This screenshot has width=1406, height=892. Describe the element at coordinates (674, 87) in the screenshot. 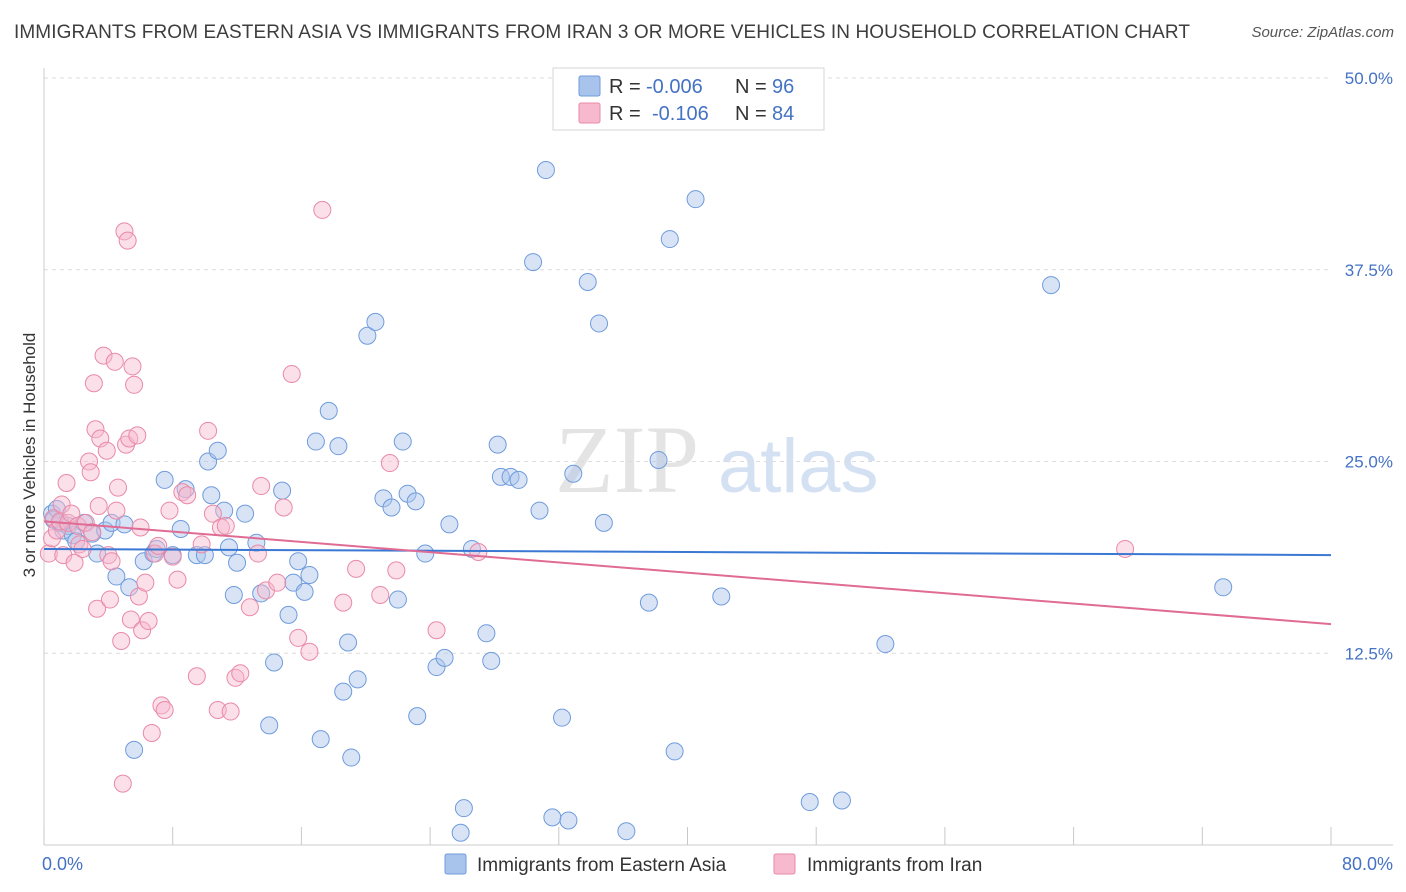

I see `legend-r-value-0: -0.006` at that location.